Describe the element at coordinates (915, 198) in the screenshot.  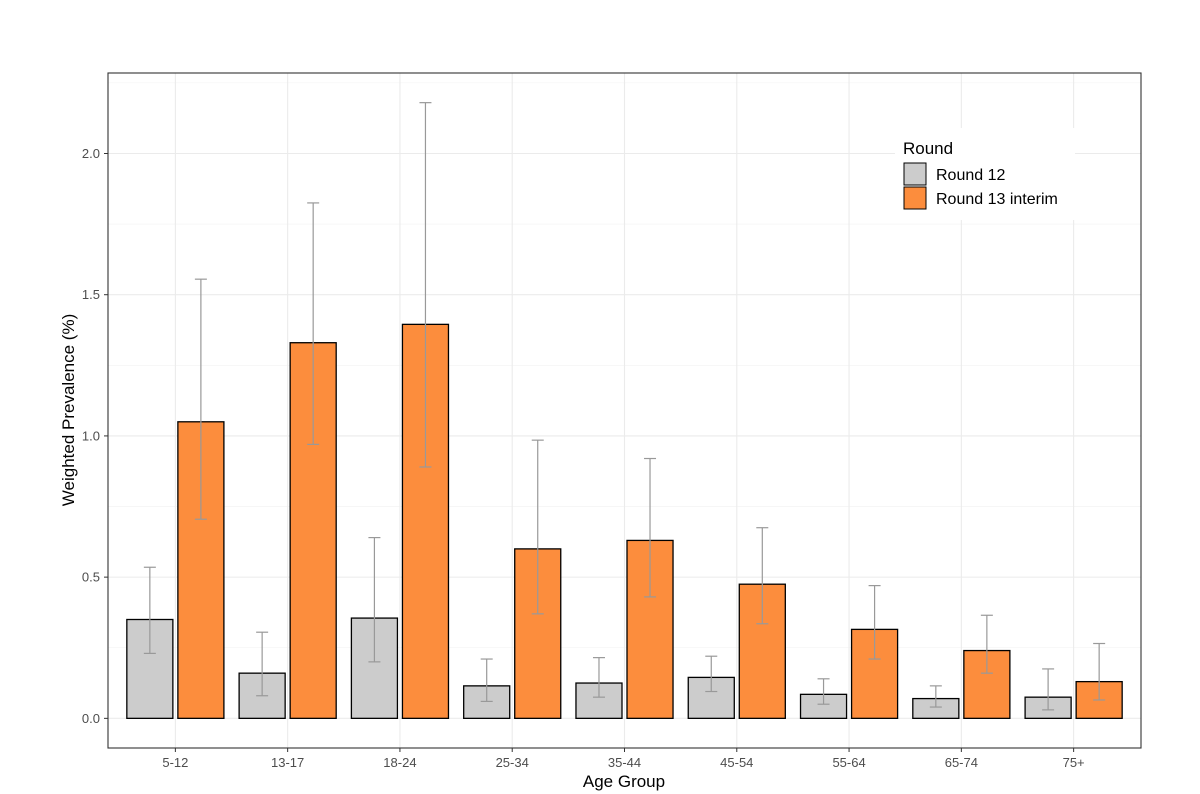
I see `legend-key-round-13-interim` at that location.